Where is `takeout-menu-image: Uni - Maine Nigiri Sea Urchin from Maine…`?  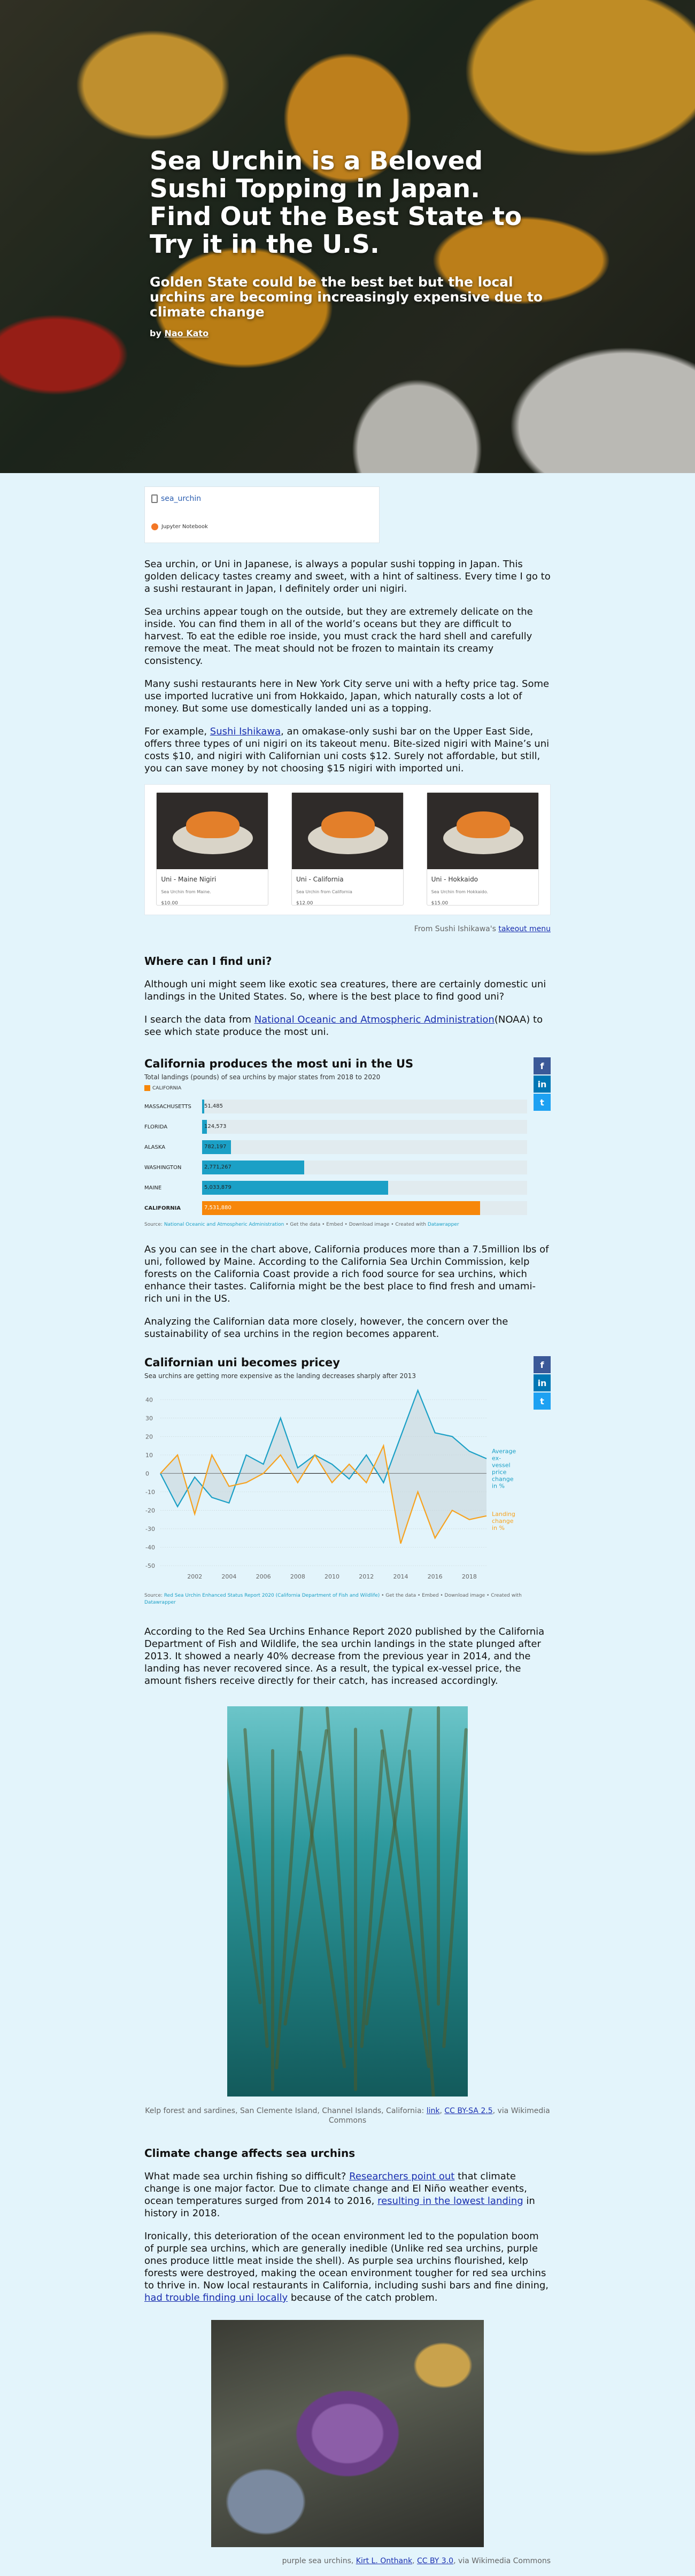 takeout-menu-image: Uni - Maine Nigiri Sea Urchin from Maine… is located at coordinates (347, 850).